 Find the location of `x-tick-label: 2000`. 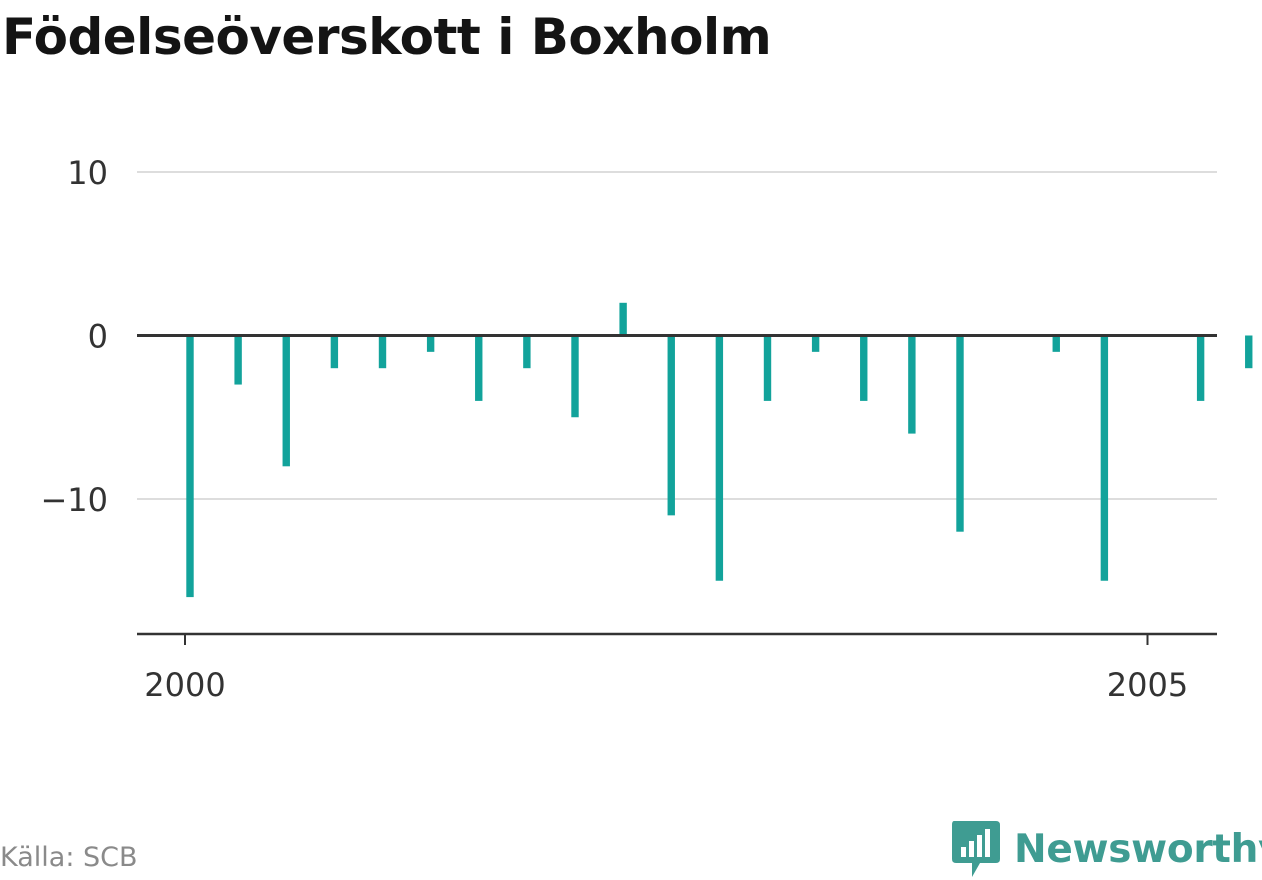

x-tick-label: 2000 is located at coordinates (184, 685).